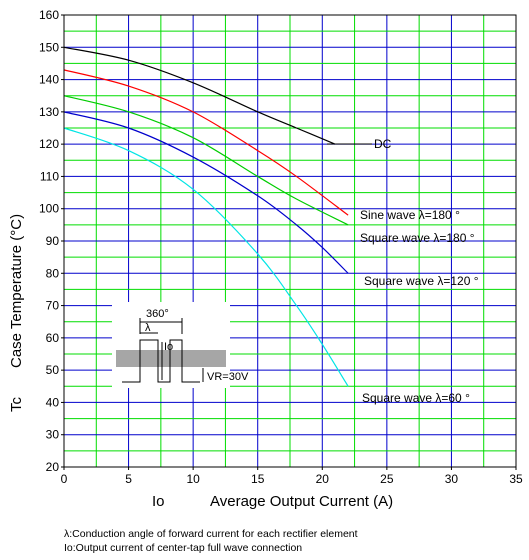 Image resolution: width=529 pixels, height=560 pixels. I want to click on x-tick-label: 5, so click(128, 479).